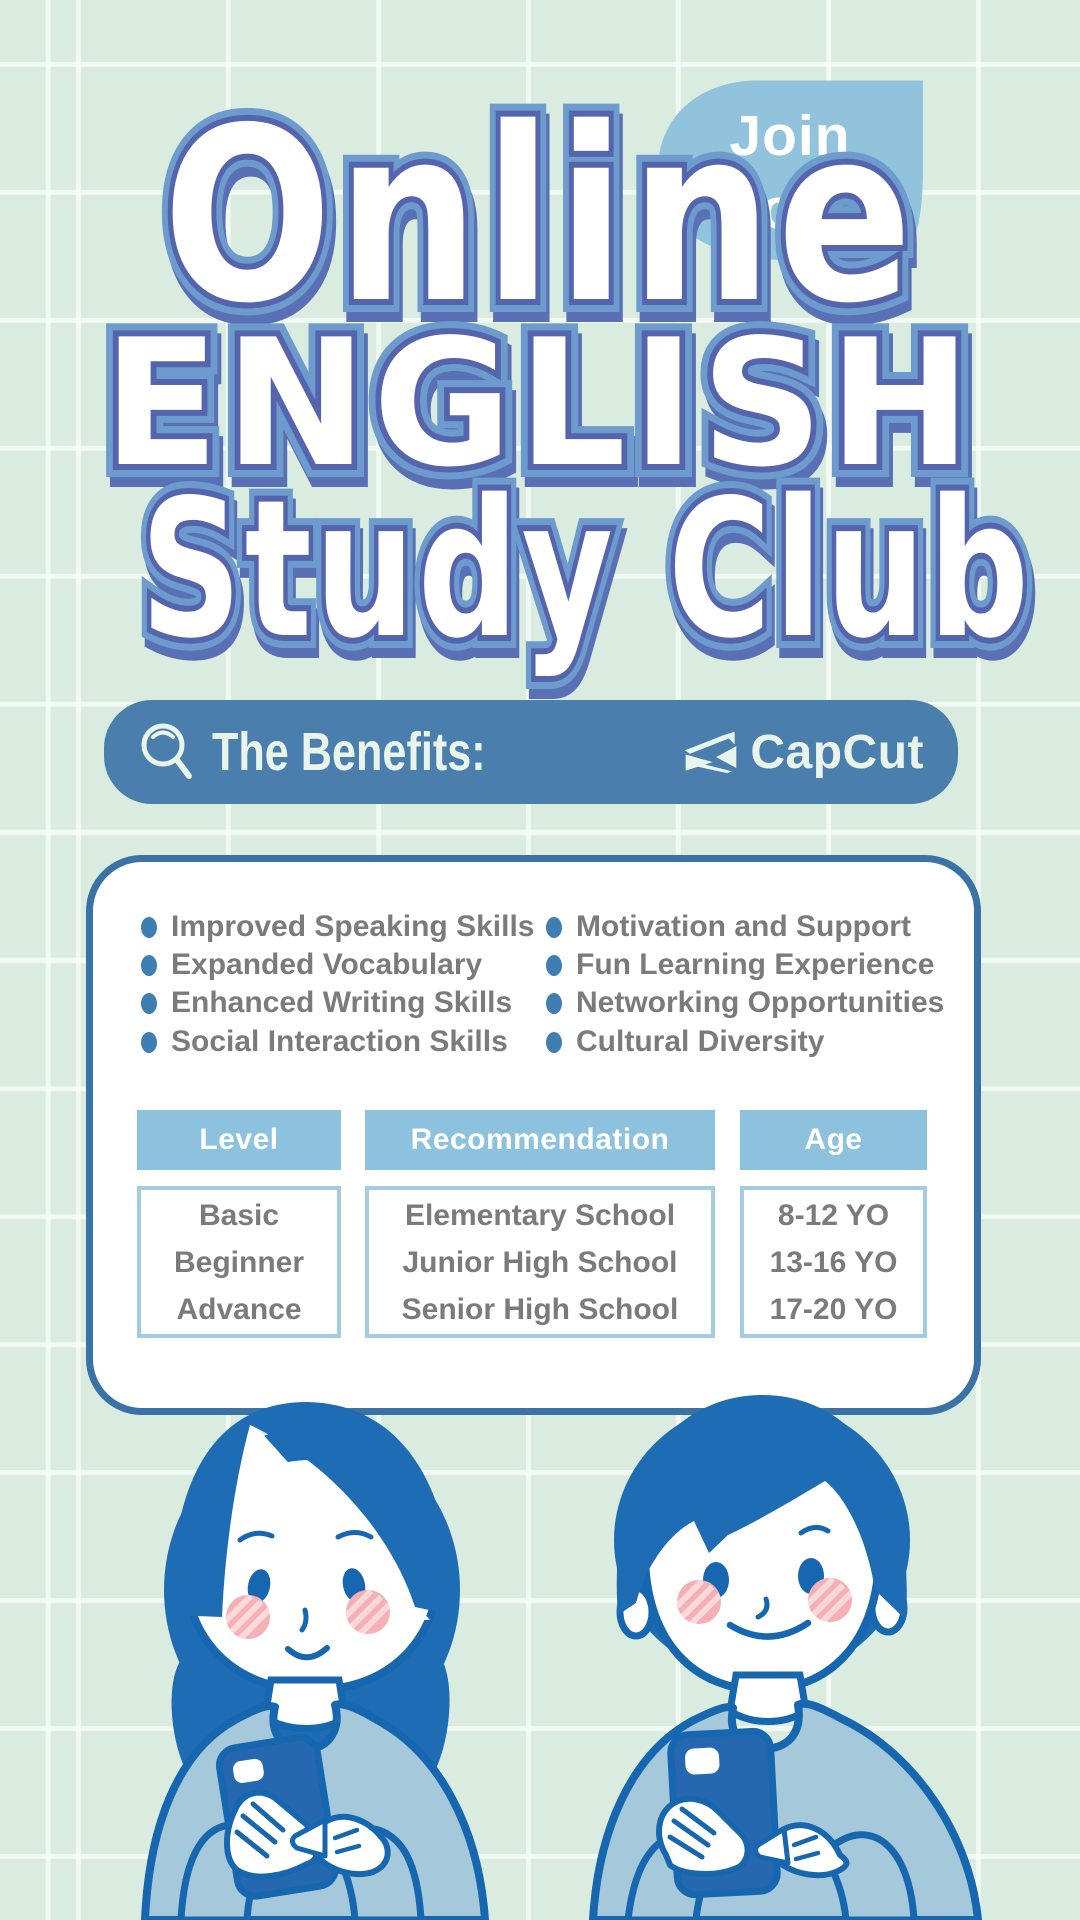 Image resolution: width=1080 pixels, height=1920 pixels. I want to click on boy-using-phone-illustration, so click(785, 1657).